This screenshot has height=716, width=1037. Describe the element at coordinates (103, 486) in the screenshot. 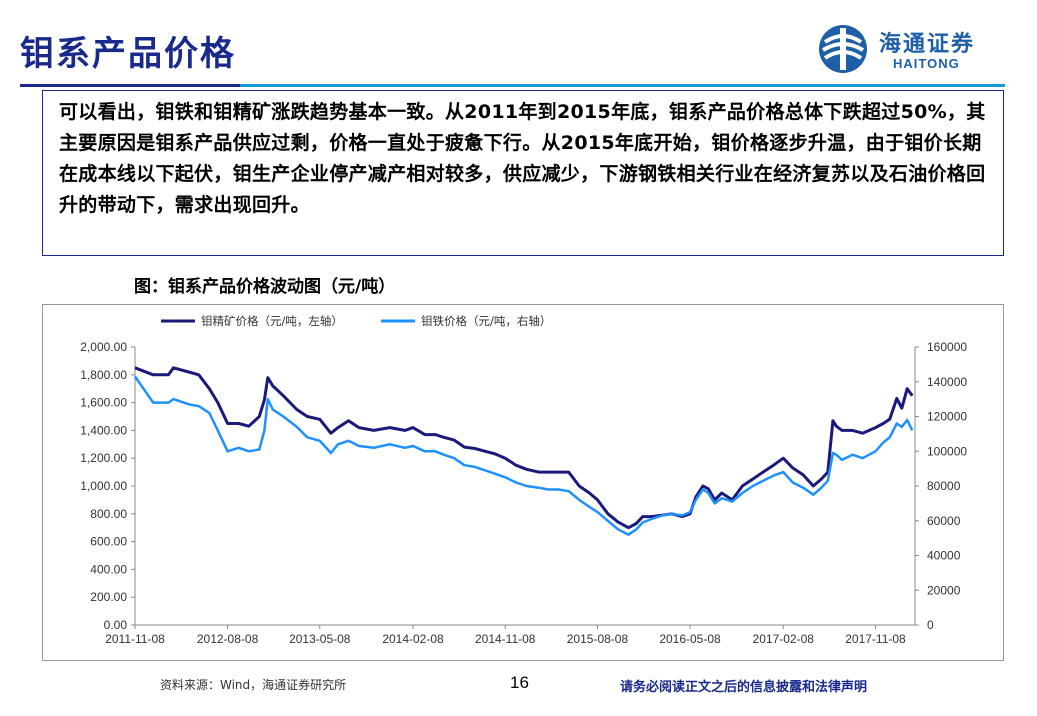

I see `y-left-tick-label: 1,000.00` at that location.